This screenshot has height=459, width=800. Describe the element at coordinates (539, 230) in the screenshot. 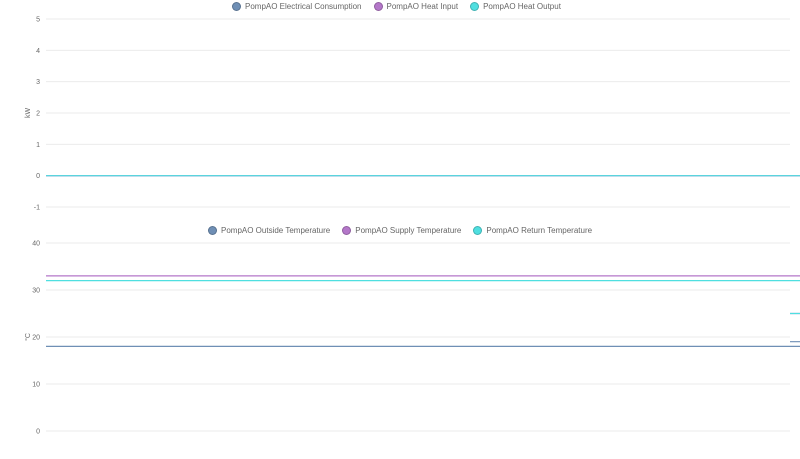

I see `legend-label: PompAO Return Temperature` at that location.